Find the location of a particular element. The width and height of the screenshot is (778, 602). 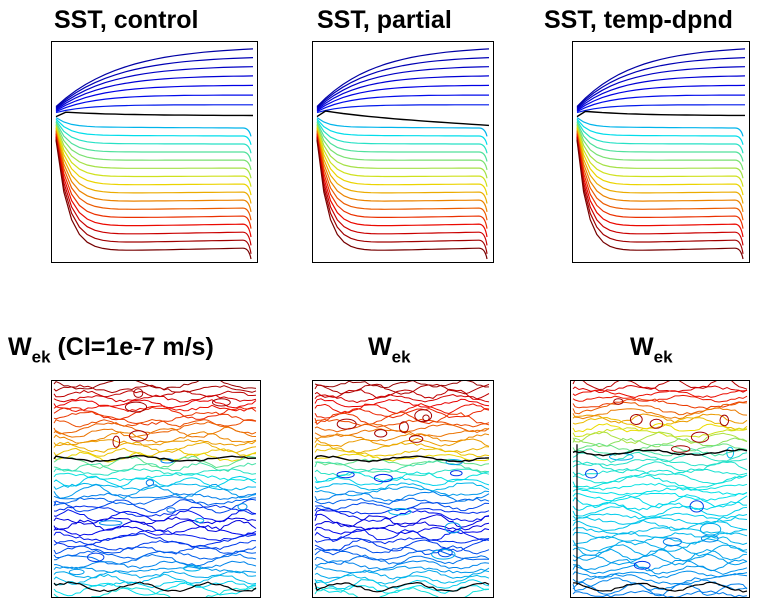

zero-contour-bottom is located at coordinates (155, 587).